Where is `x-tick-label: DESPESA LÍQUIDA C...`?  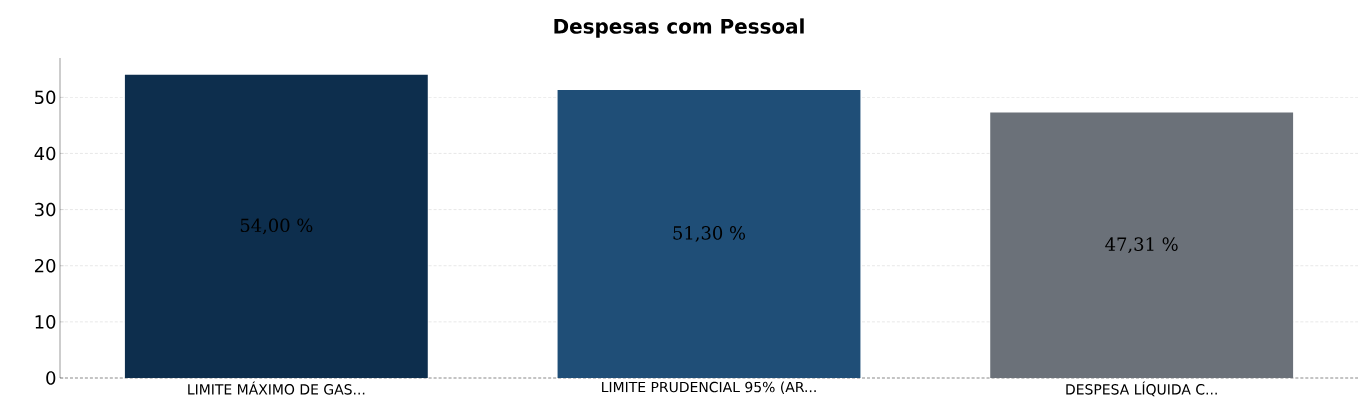 x-tick-label: DESPESA LÍQUIDA C... is located at coordinates (1141, 389).